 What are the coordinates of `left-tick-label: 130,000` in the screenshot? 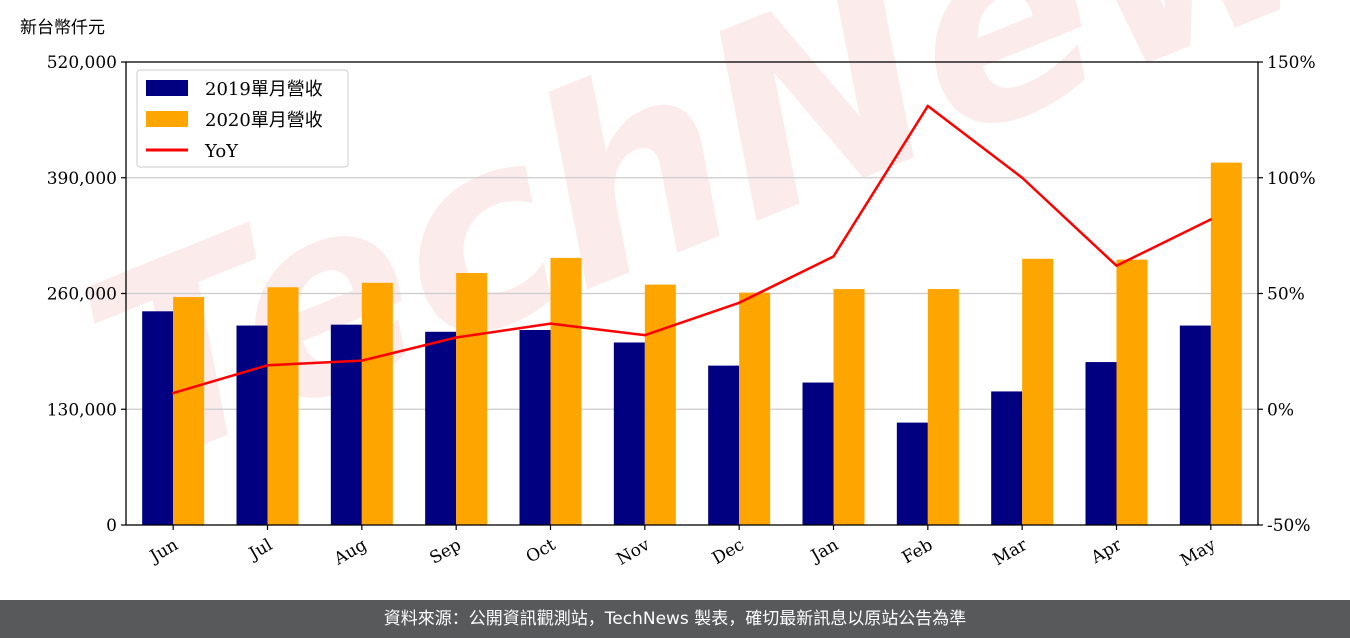 It's located at (82, 410).